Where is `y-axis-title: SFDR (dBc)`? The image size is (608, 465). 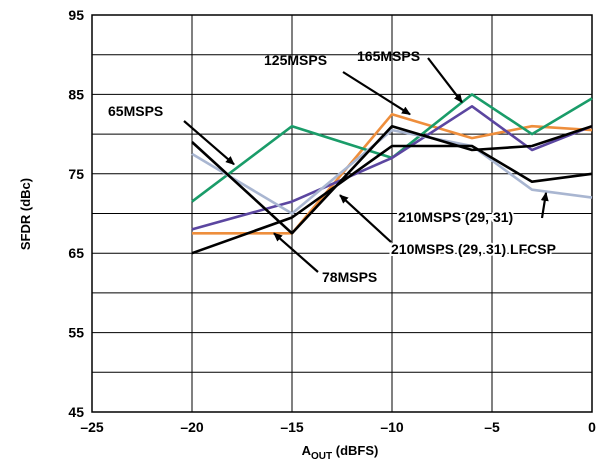
y-axis-title: SFDR (dBc) is located at coordinates (25, 214).